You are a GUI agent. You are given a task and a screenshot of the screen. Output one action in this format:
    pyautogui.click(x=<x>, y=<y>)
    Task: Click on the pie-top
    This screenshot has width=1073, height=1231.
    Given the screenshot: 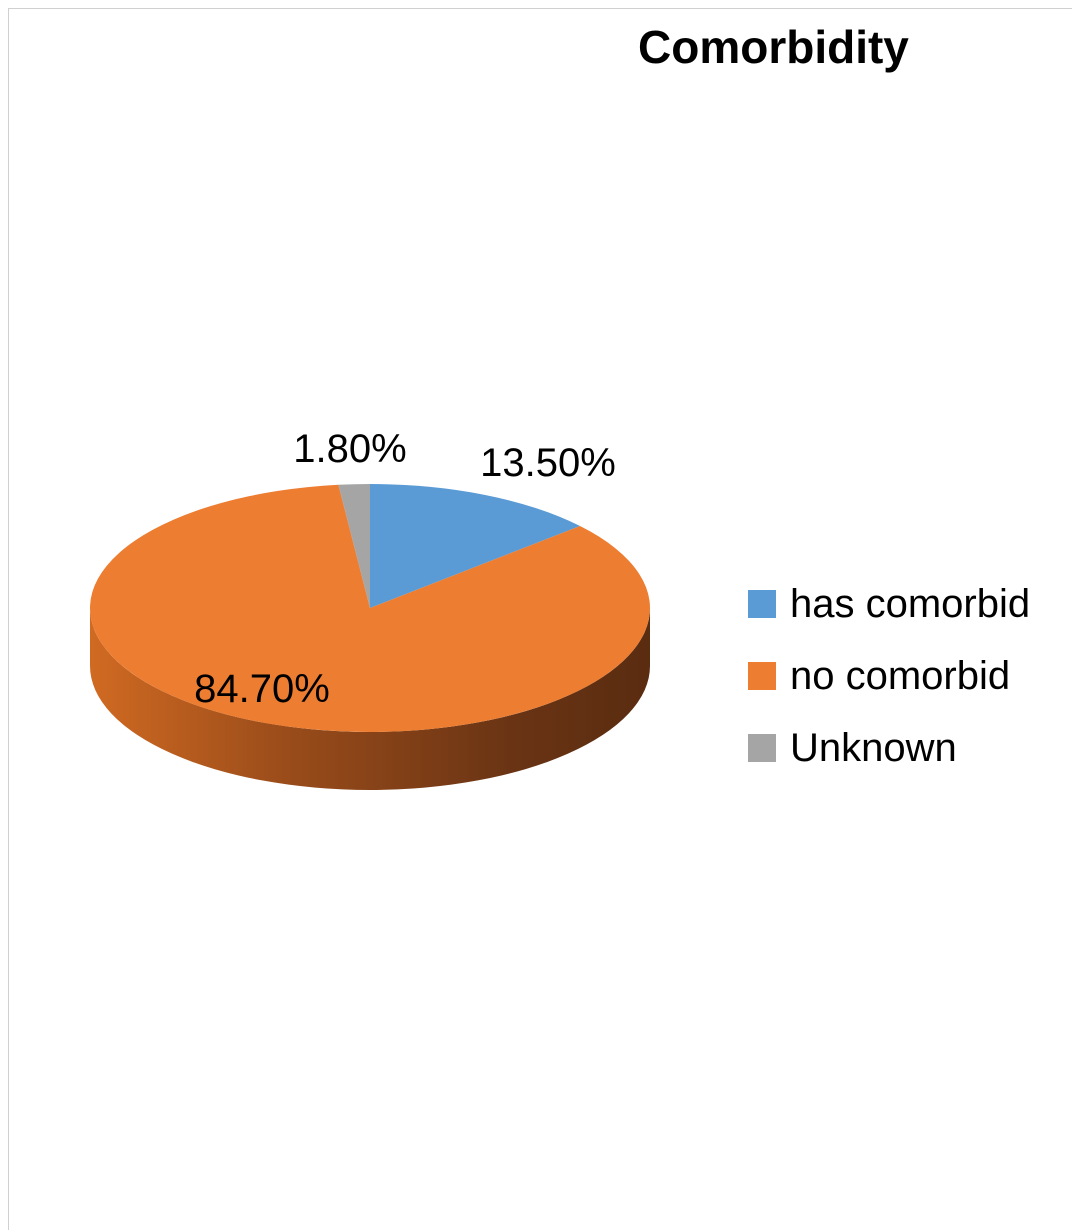 What is the action you would take?
    pyautogui.click(x=370, y=608)
    